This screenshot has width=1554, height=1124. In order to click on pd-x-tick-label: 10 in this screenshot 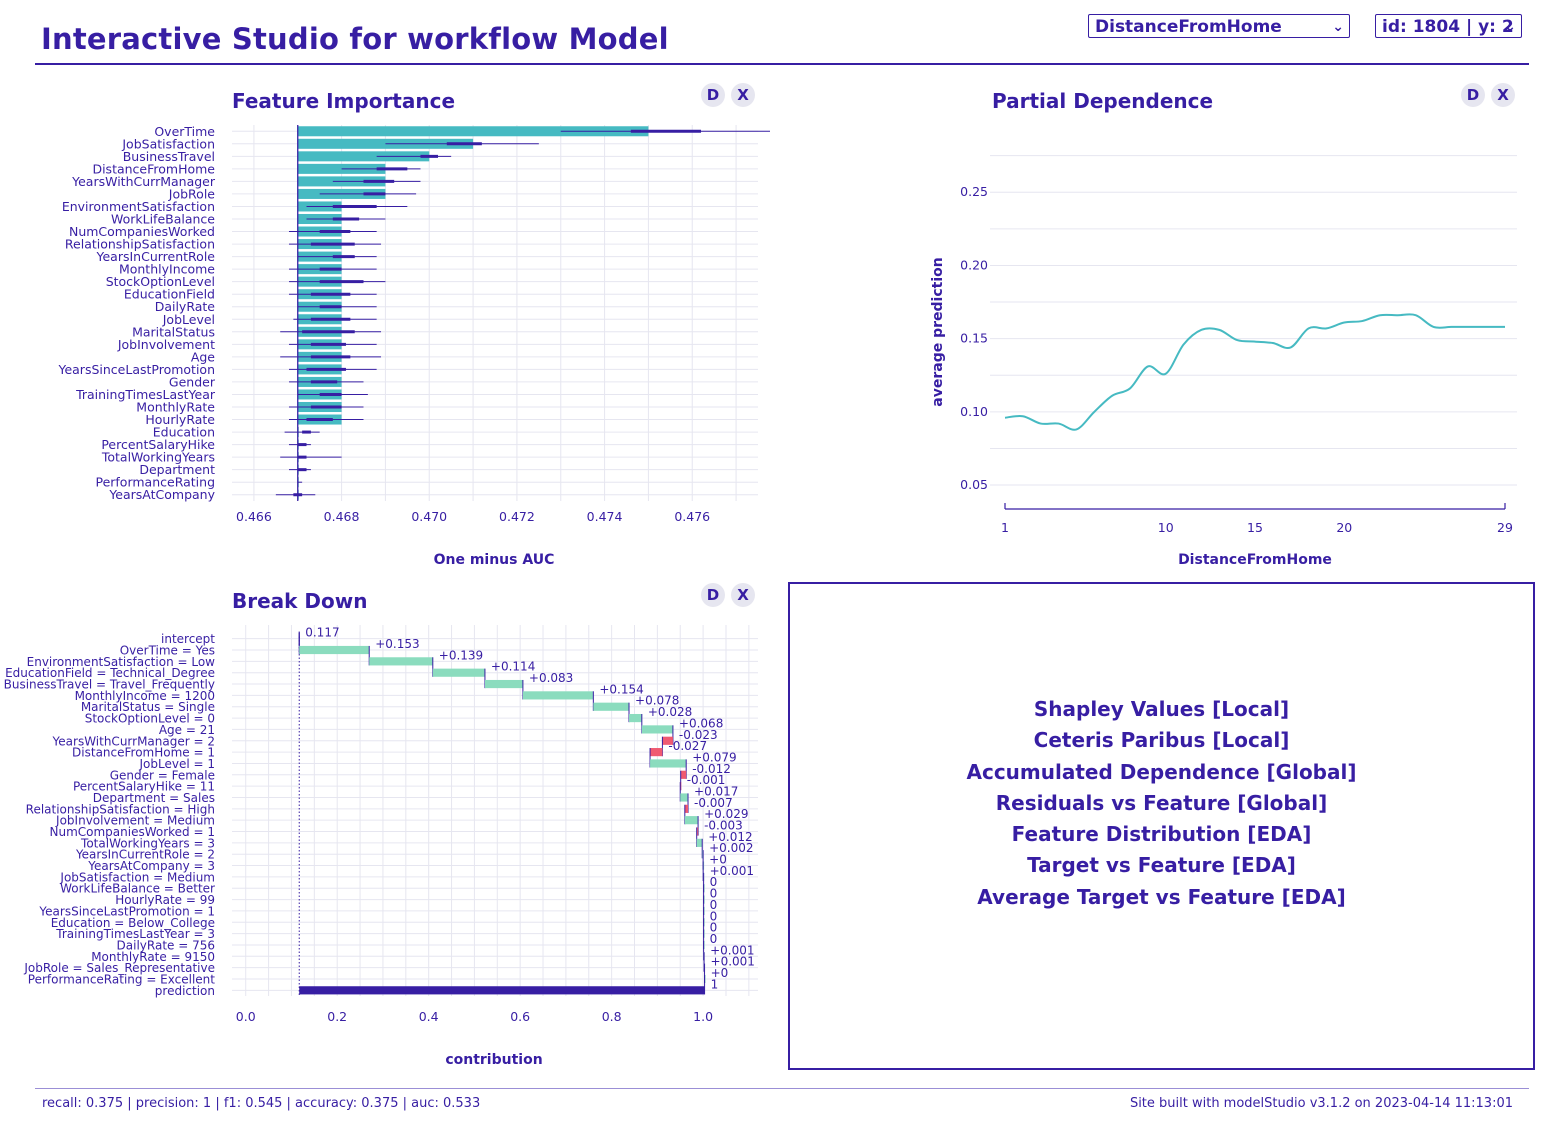, I will do `click(1166, 527)`.